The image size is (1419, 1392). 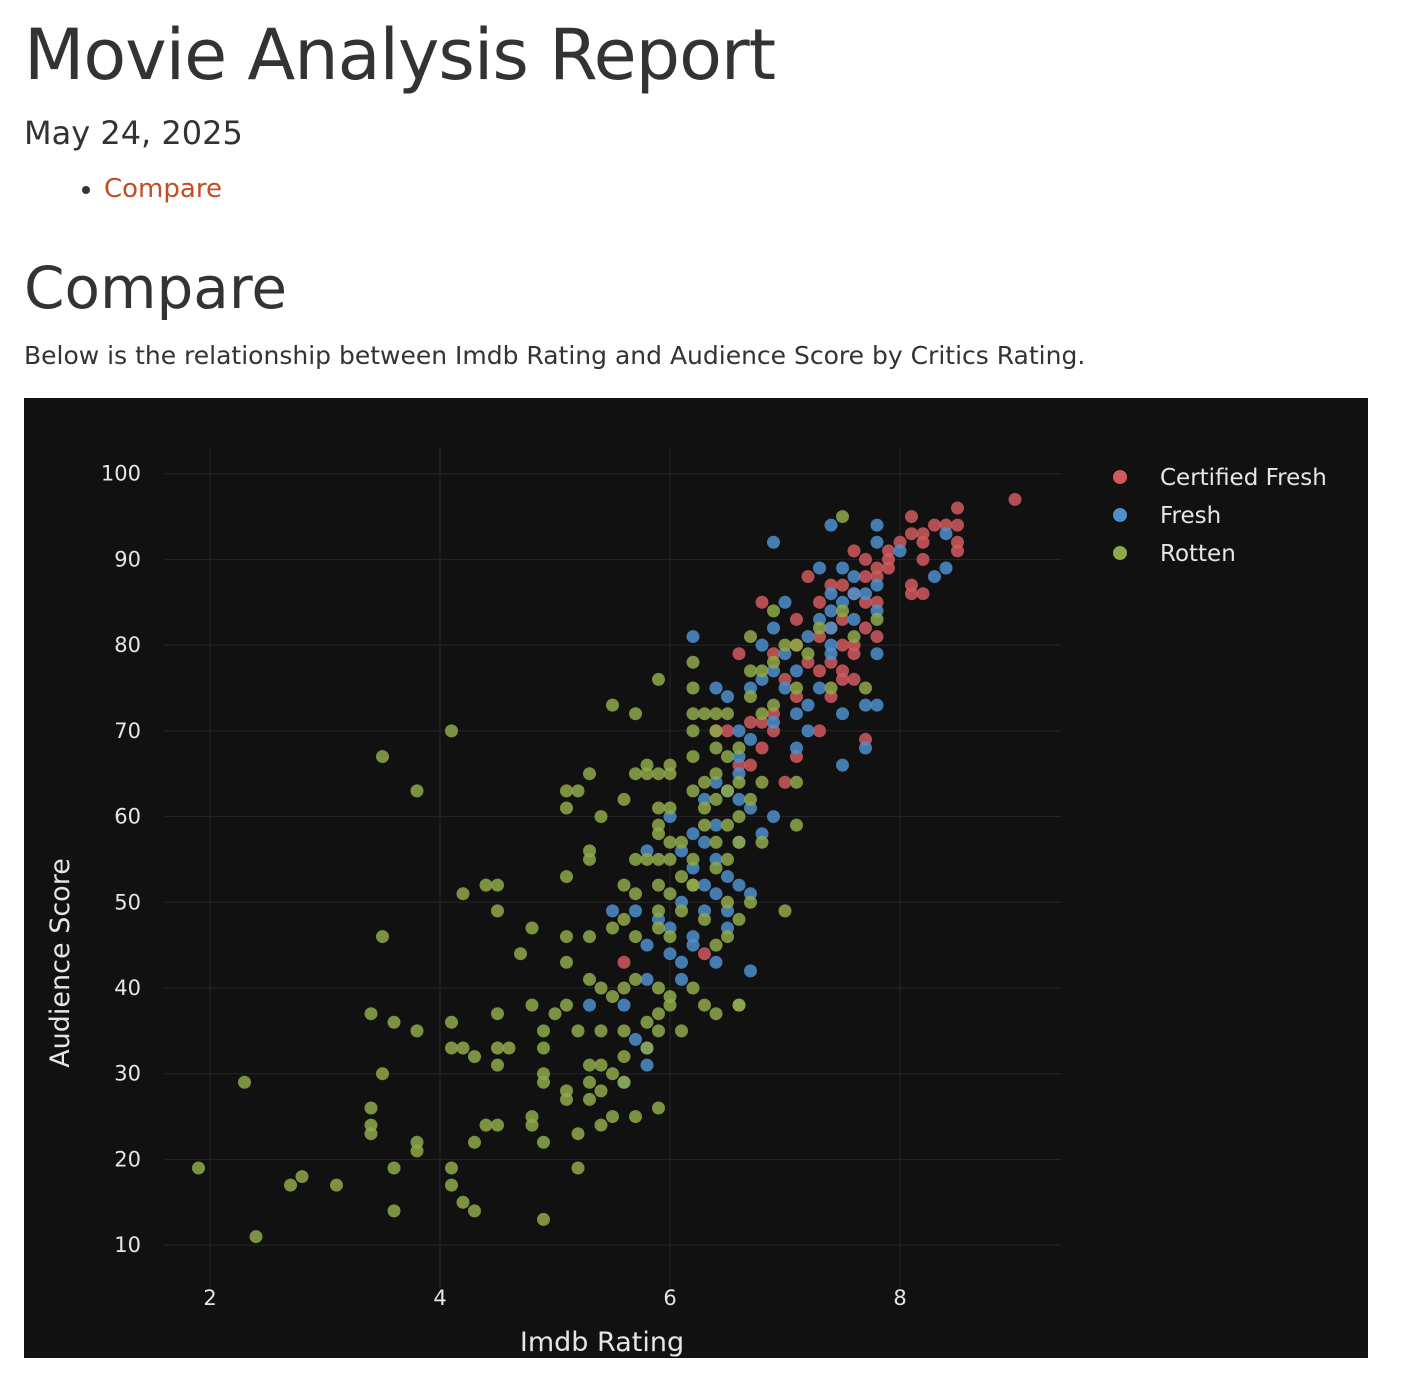 I want to click on toc-link-compare: Compare, so click(x=163, y=189).